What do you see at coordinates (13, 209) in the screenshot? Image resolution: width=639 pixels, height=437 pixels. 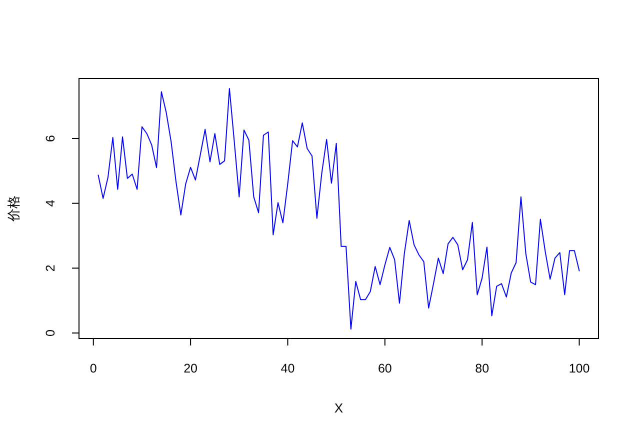 I see `ylabel: 价格` at bounding box center [13, 209].